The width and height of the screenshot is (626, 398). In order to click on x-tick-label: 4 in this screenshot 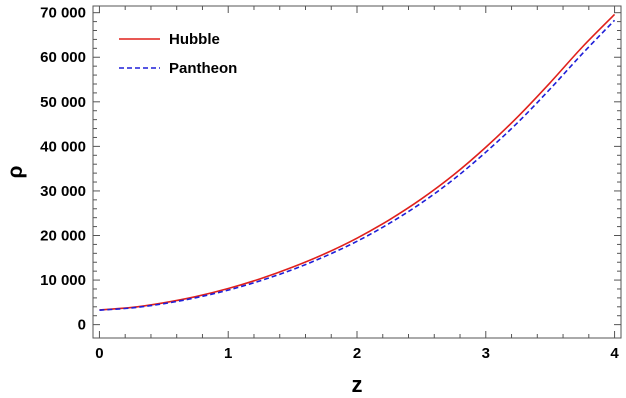, I will do `click(614, 353)`.